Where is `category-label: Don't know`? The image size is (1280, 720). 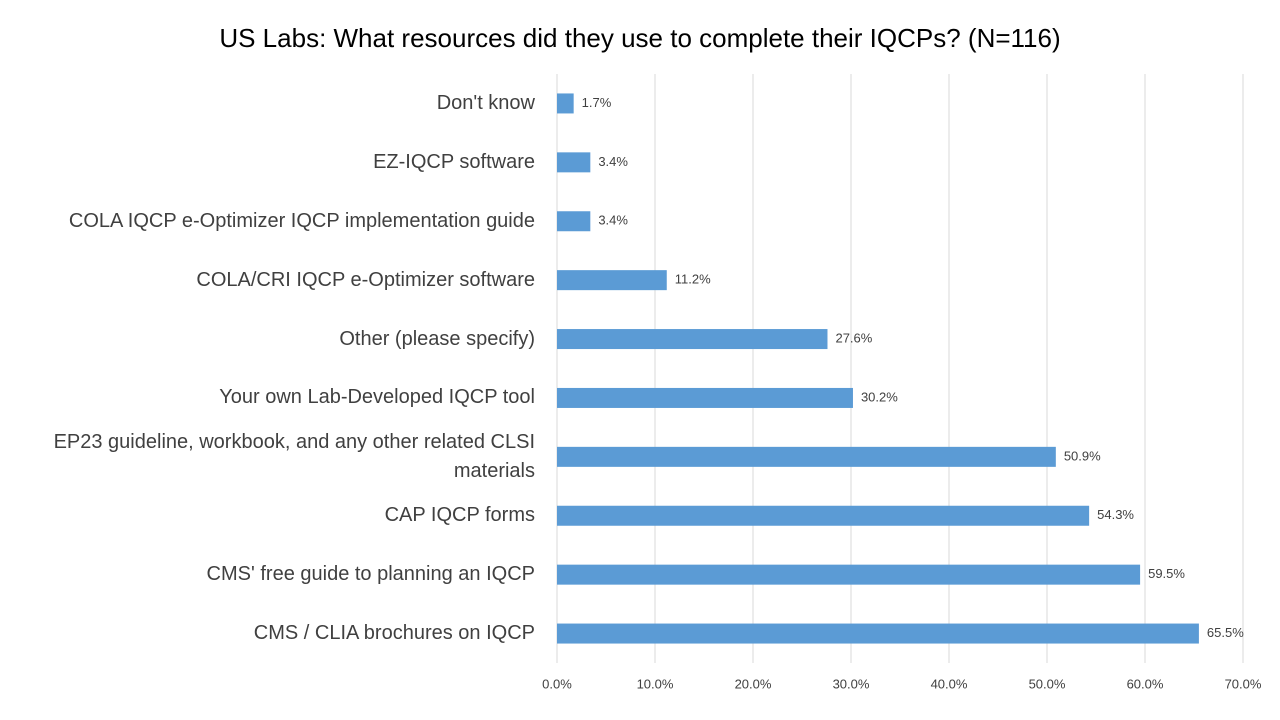 category-label: Don't know is located at coordinates (485, 102).